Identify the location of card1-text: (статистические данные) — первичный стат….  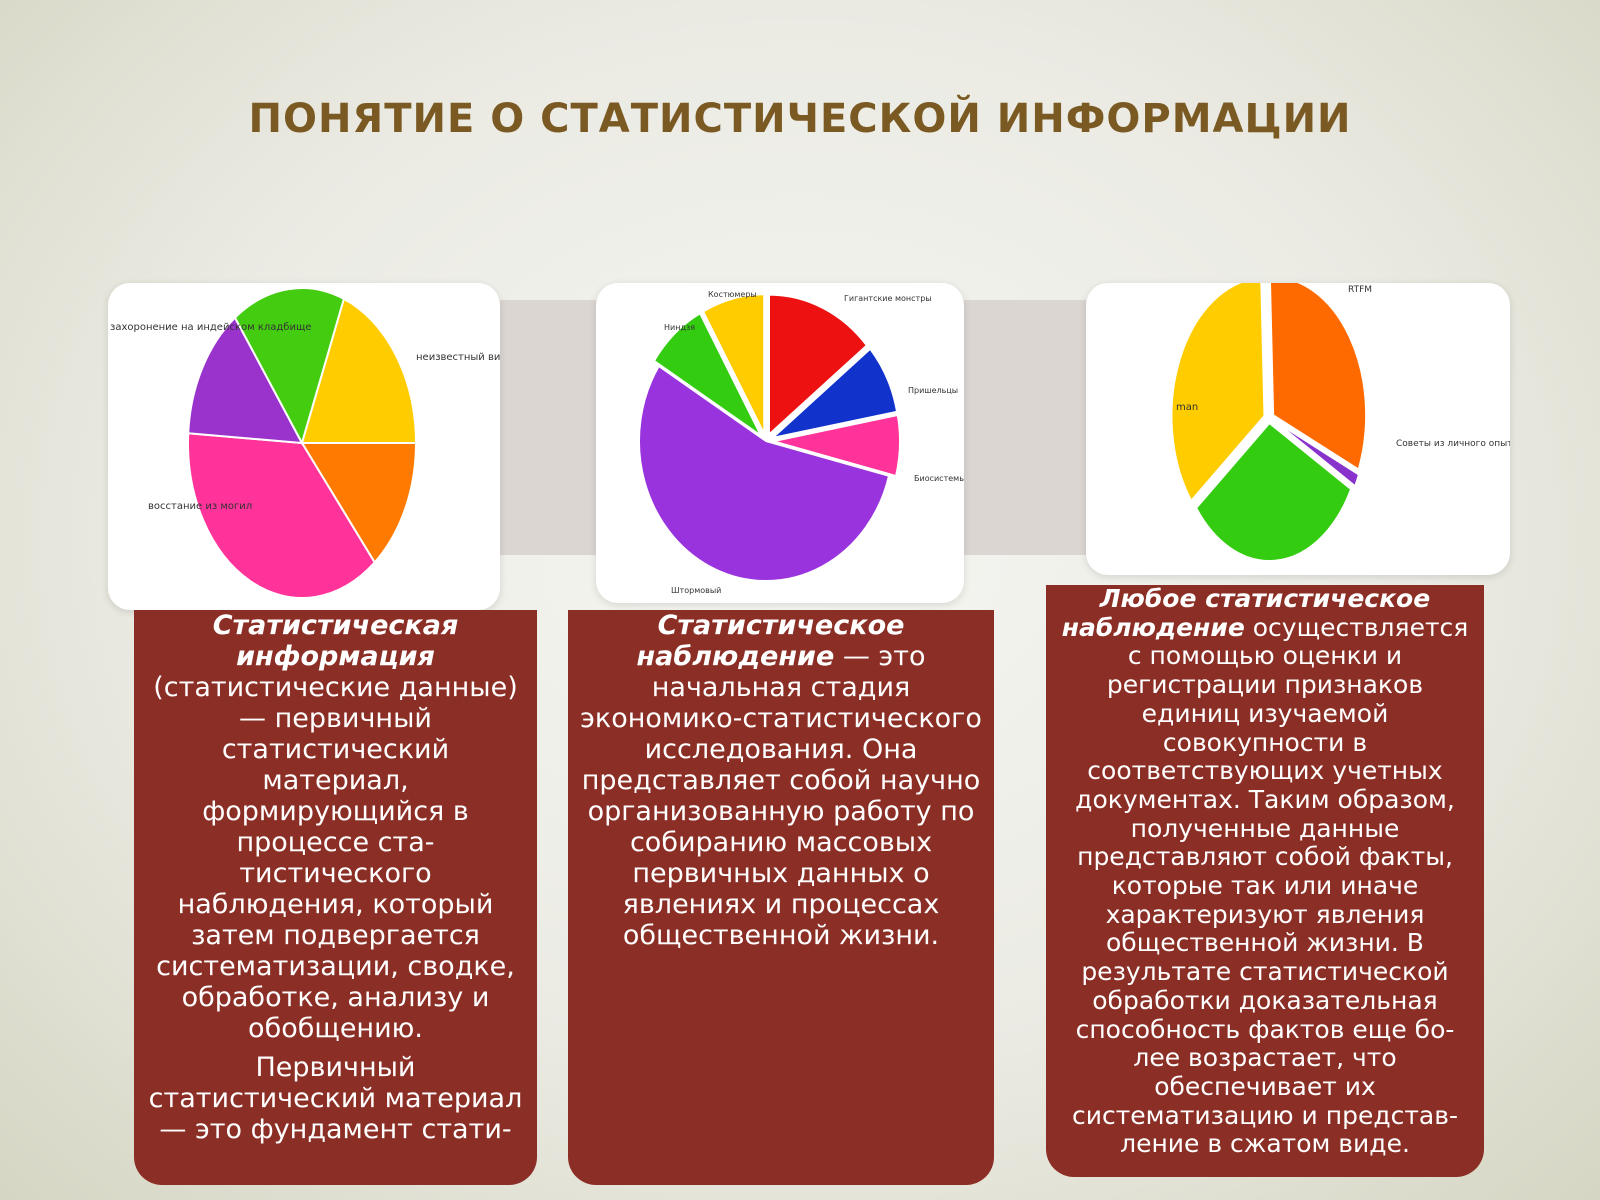
(335, 858).